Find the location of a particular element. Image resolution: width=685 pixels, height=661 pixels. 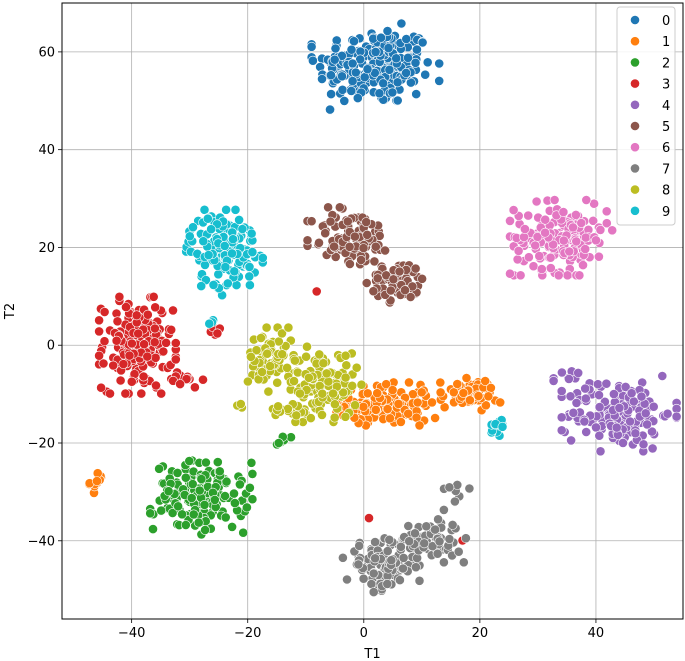

y-tick-label: 60 is located at coordinates (46, 52).